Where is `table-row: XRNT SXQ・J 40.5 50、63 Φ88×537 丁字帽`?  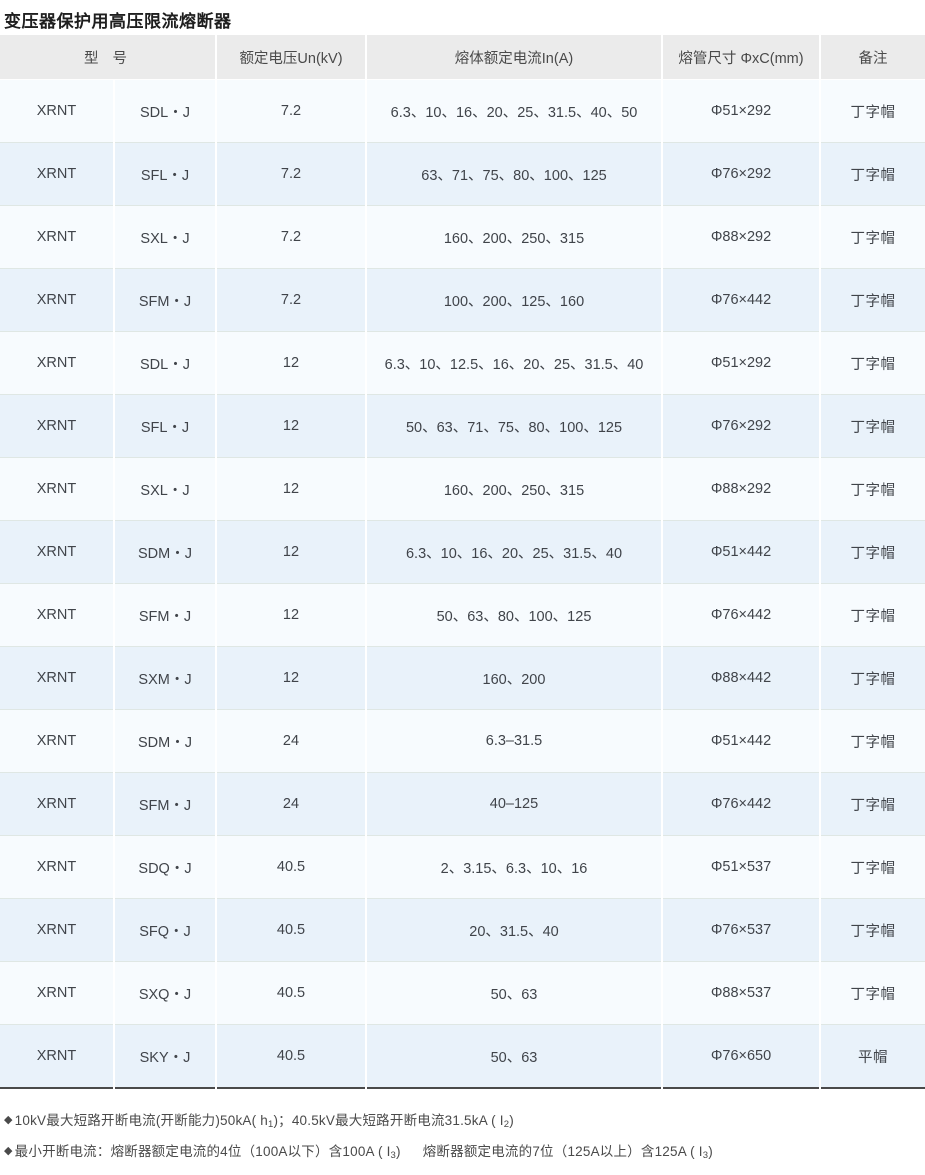 table-row: XRNT SXQ・J 40.5 50、63 Φ88×537 丁字帽 is located at coordinates (462, 993).